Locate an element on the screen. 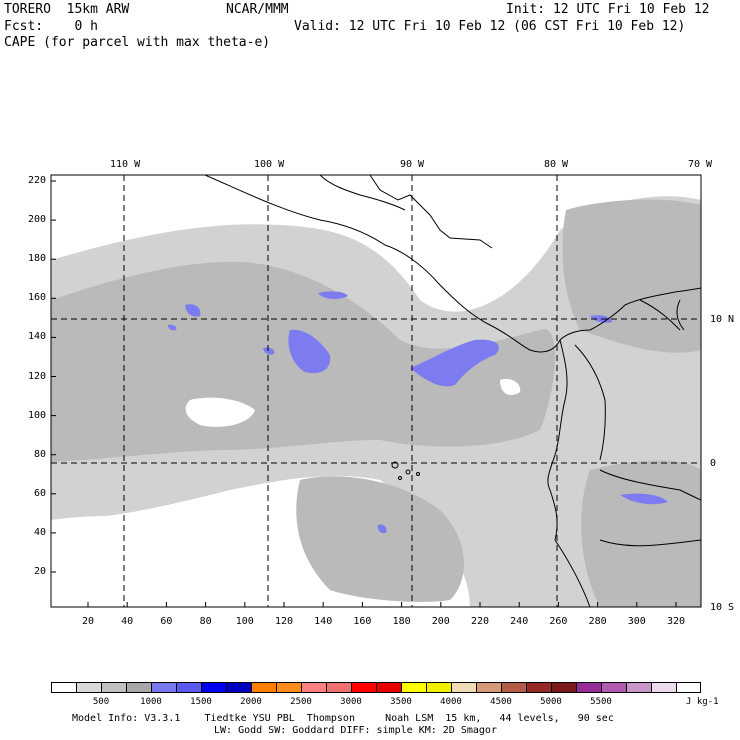  x-tick-label: 280 is located at coordinates (597, 621).